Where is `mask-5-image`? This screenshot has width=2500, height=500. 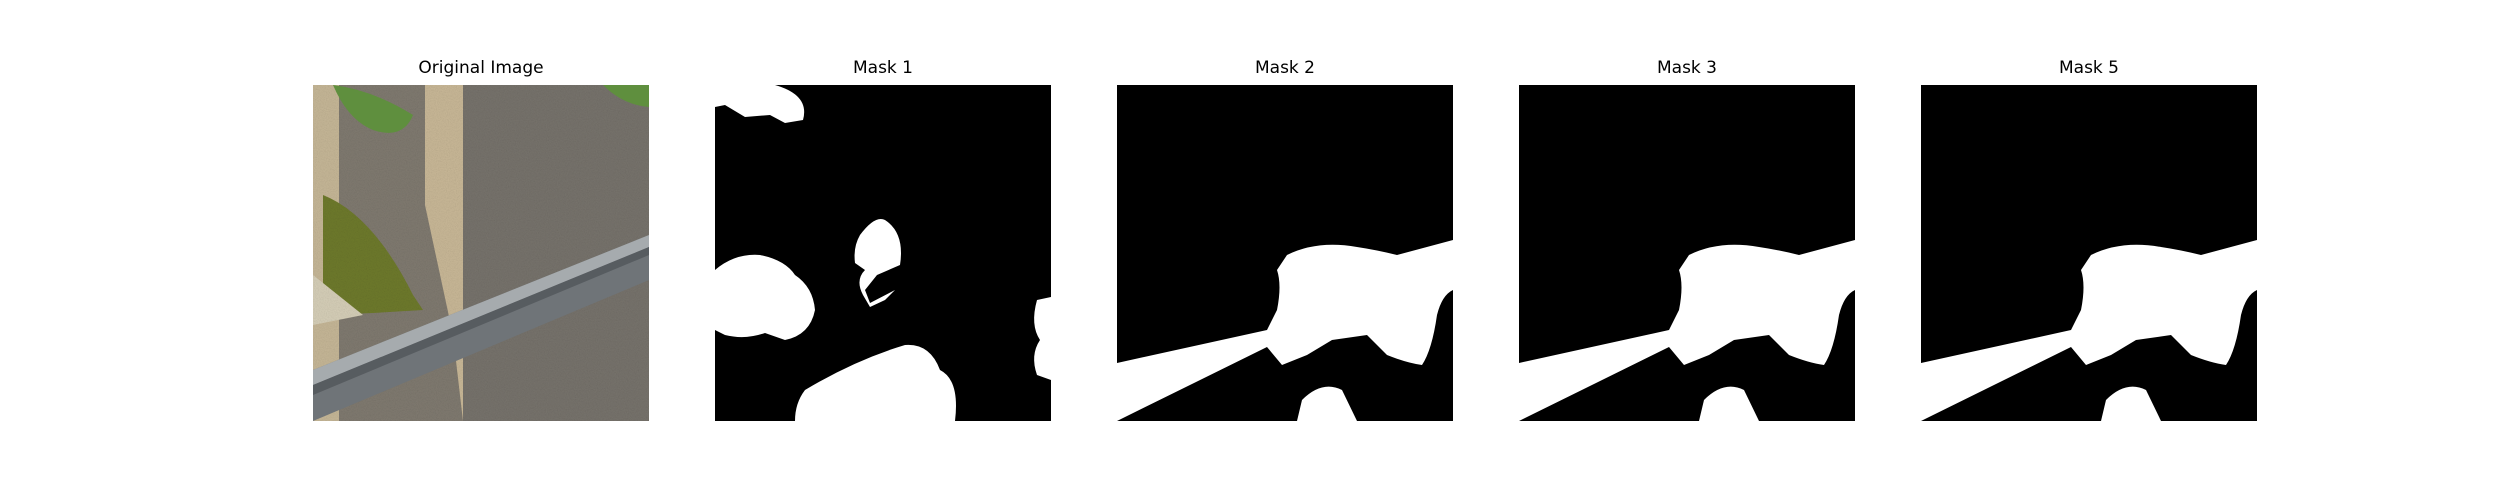 mask-5-image is located at coordinates (2089, 253).